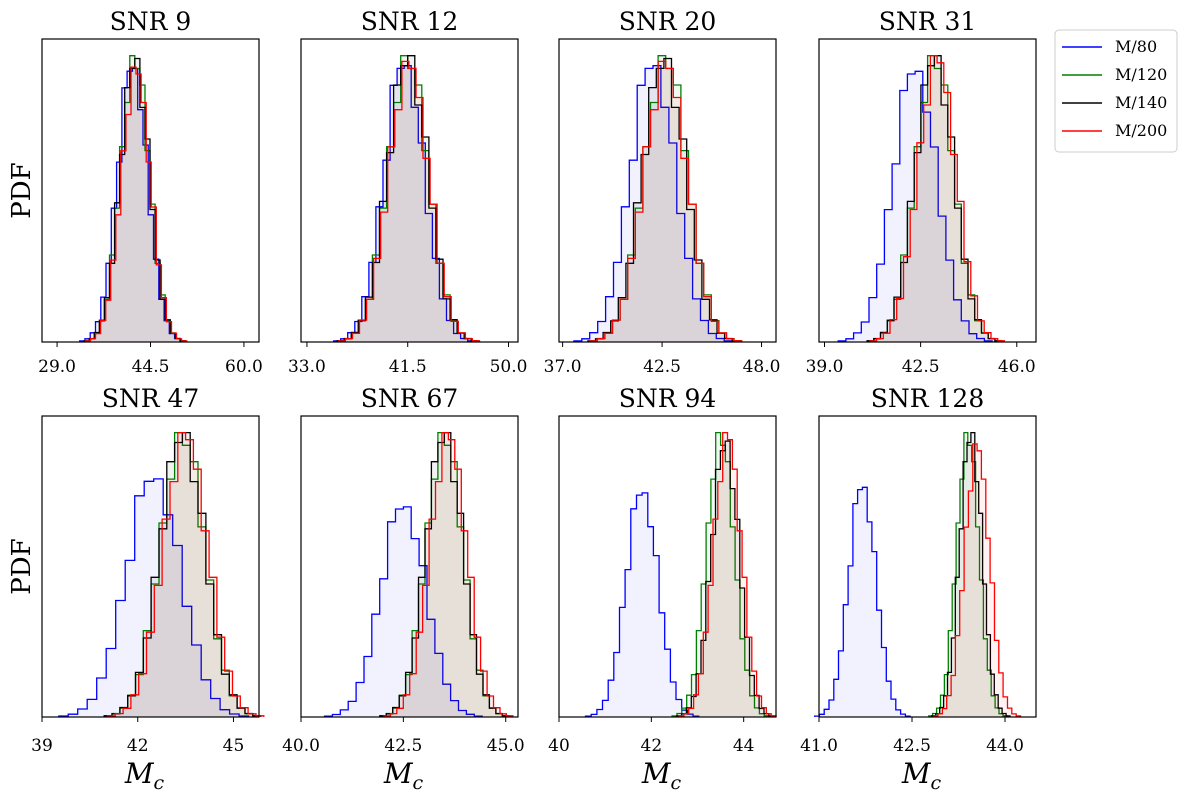  What do you see at coordinates (410, 398) in the screenshot?
I see `panel-title: SNR 67` at bounding box center [410, 398].